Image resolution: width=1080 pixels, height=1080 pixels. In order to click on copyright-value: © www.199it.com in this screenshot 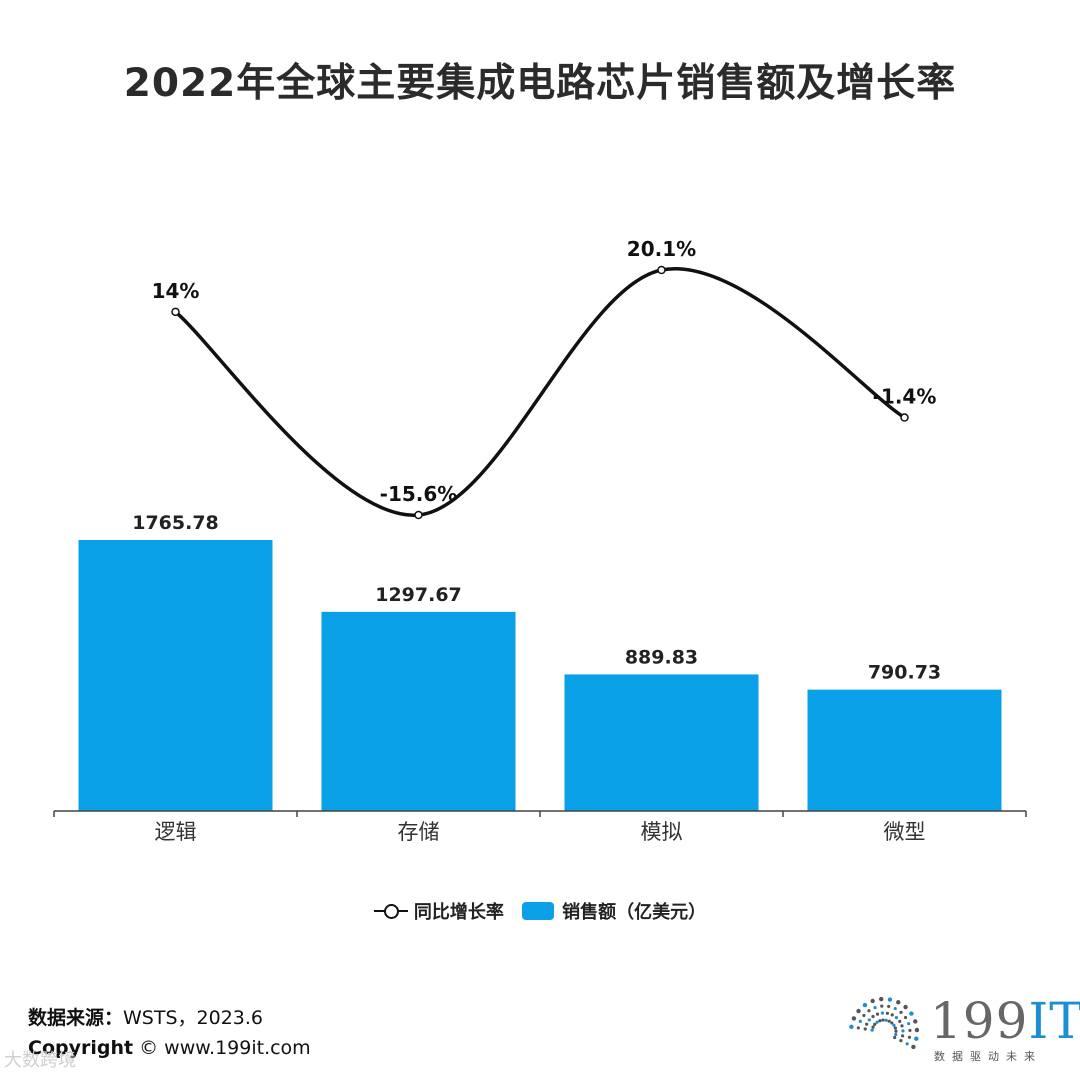, I will do `click(225, 1048)`.